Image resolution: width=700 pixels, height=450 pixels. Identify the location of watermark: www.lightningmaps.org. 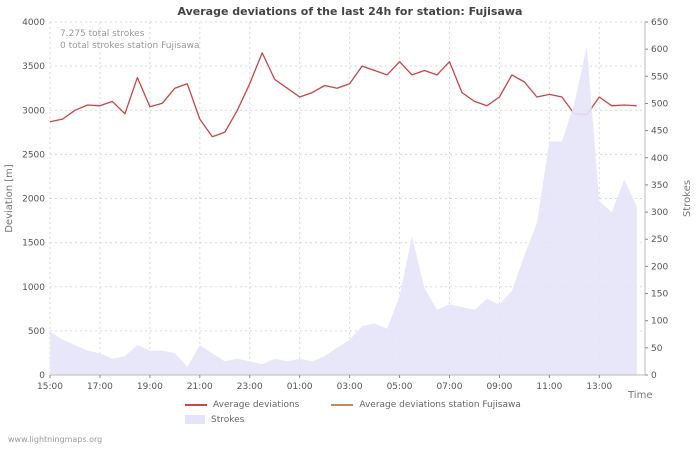
(55, 439).